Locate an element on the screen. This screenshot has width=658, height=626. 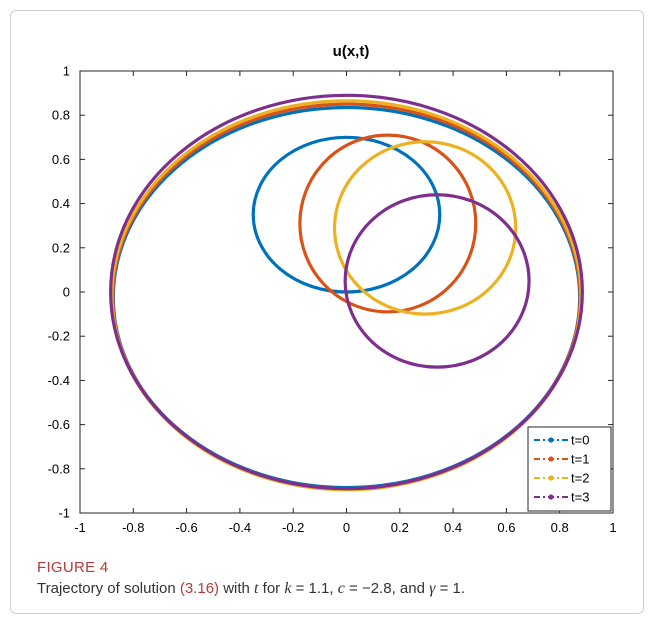
y-tick-label: -0.4 is located at coordinates (59, 380).